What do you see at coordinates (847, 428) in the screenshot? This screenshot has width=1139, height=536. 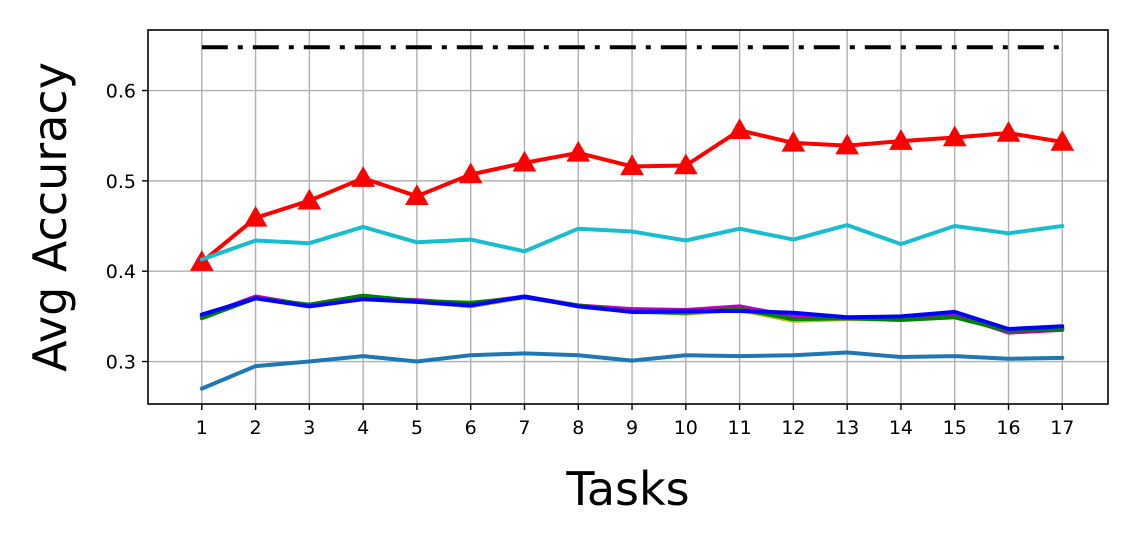 I see `x-tick-label: 13` at bounding box center [847, 428].